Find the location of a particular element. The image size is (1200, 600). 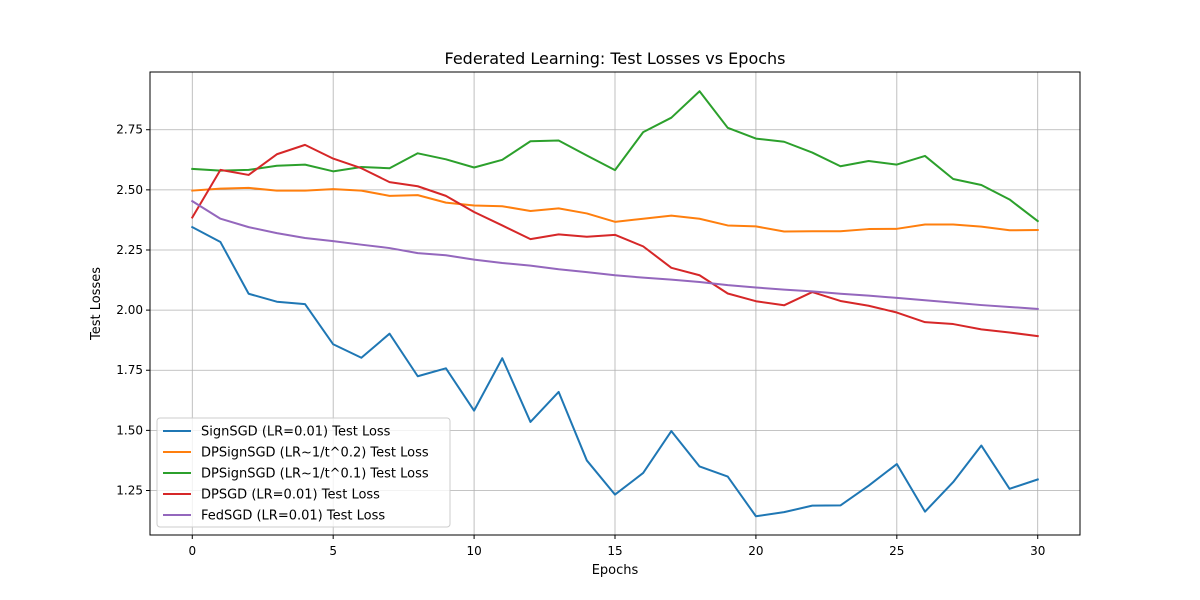

y-tick-label: 1.25 is located at coordinates (129, 491).